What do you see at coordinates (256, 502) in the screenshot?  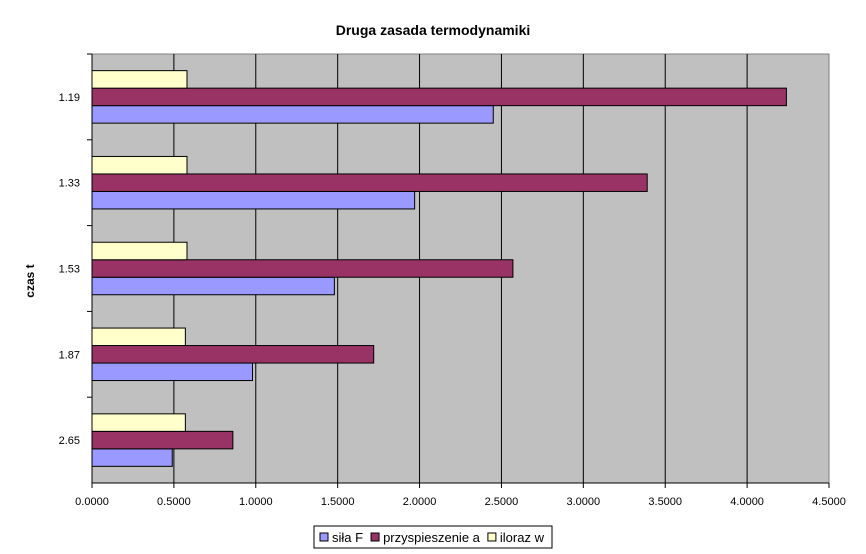 I see `x-tick-label: 1.0000` at bounding box center [256, 502].